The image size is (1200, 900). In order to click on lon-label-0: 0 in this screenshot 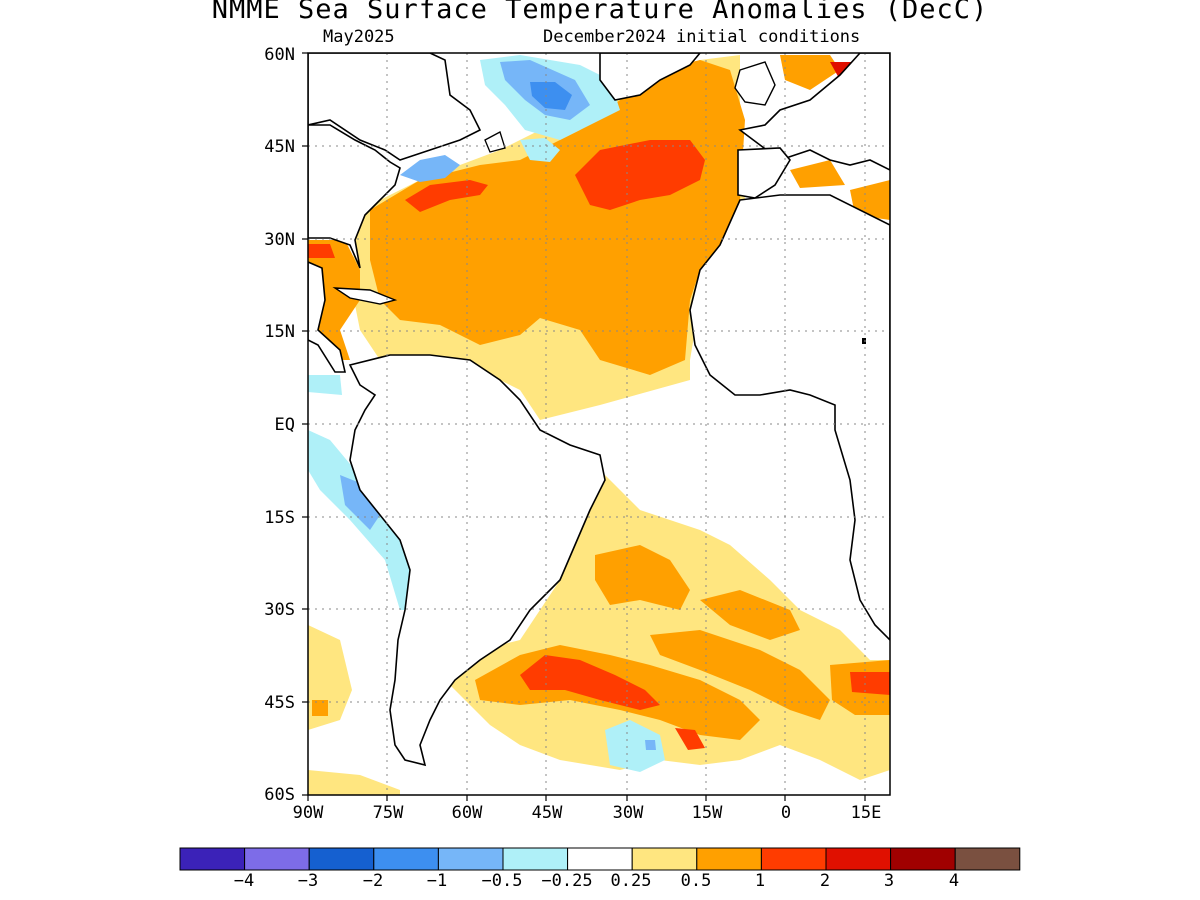, I will do `click(786, 813)`.